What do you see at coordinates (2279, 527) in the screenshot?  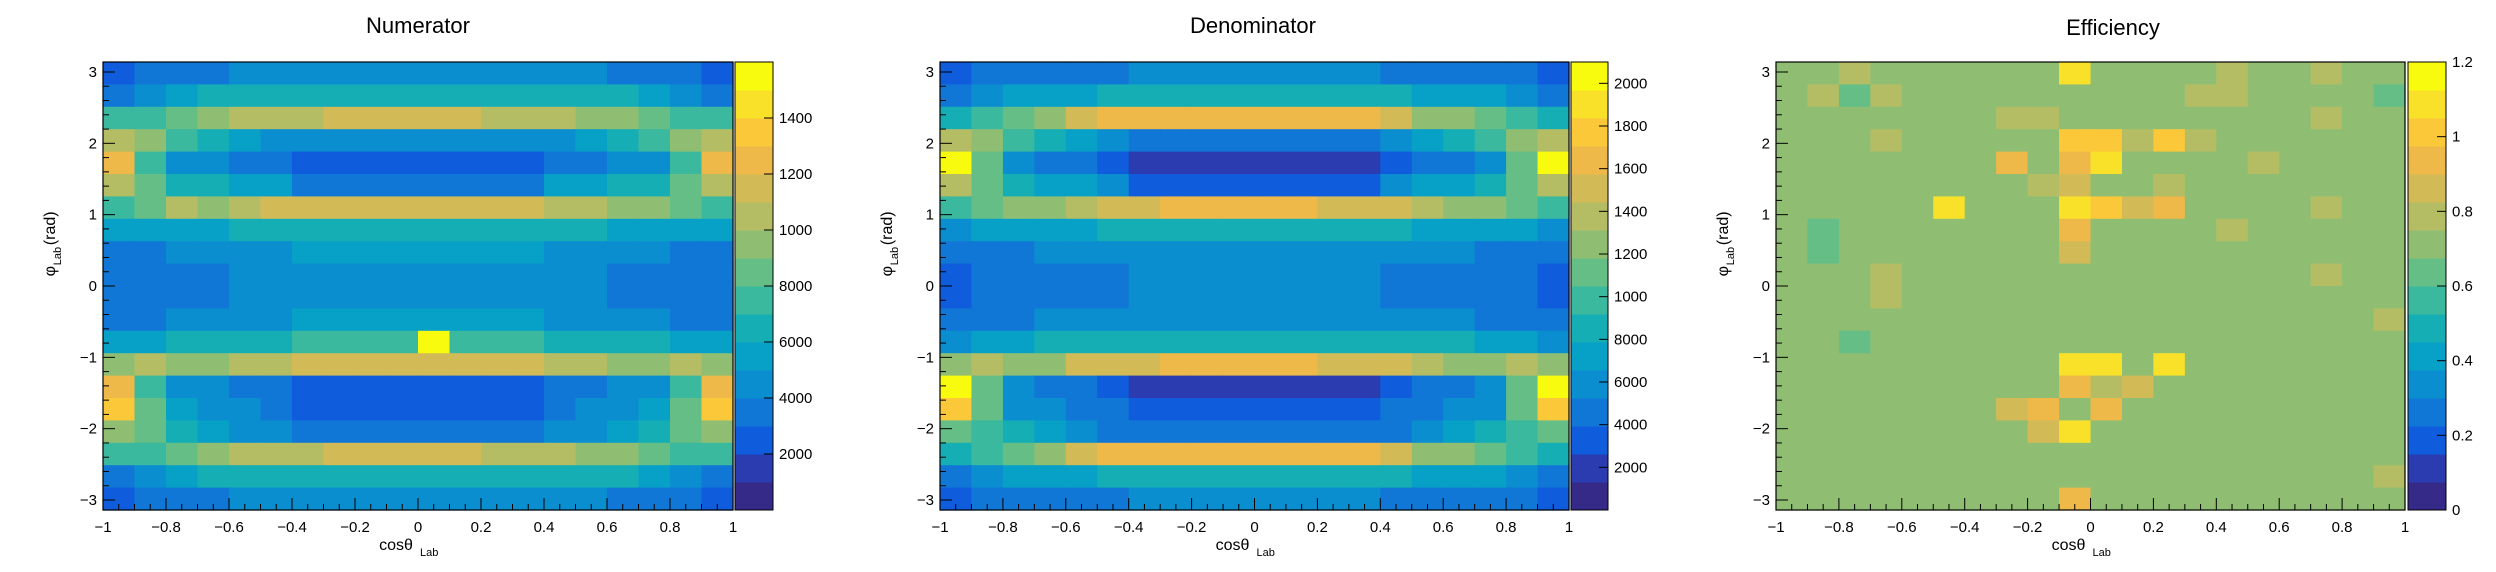 I see `x-tick-label: 0.6` at bounding box center [2279, 527].